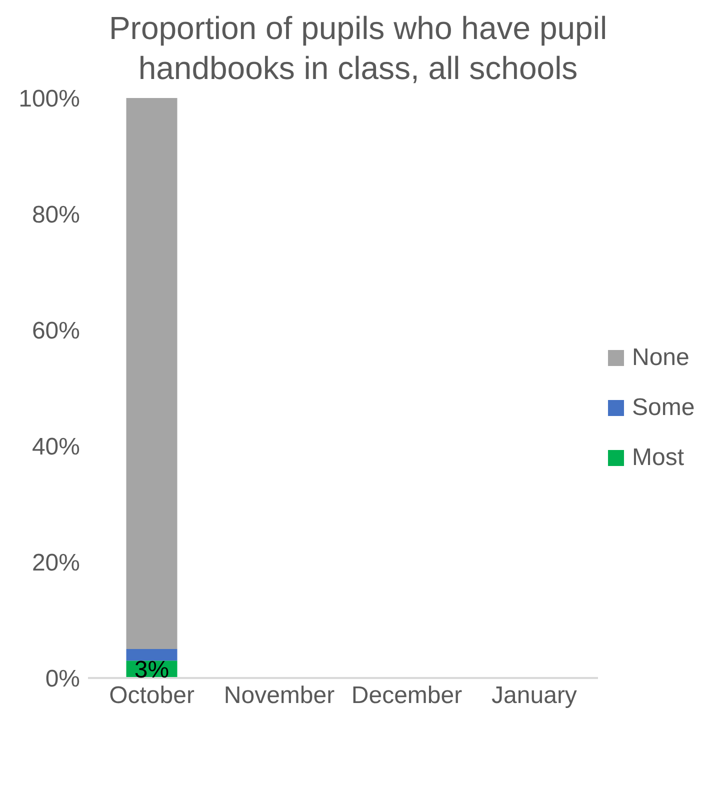 This screenshot has width=720, height=801. Describe the element at coordinates (56, 563) in the screenshot. I see `y-tick-label: 20%` at that location.